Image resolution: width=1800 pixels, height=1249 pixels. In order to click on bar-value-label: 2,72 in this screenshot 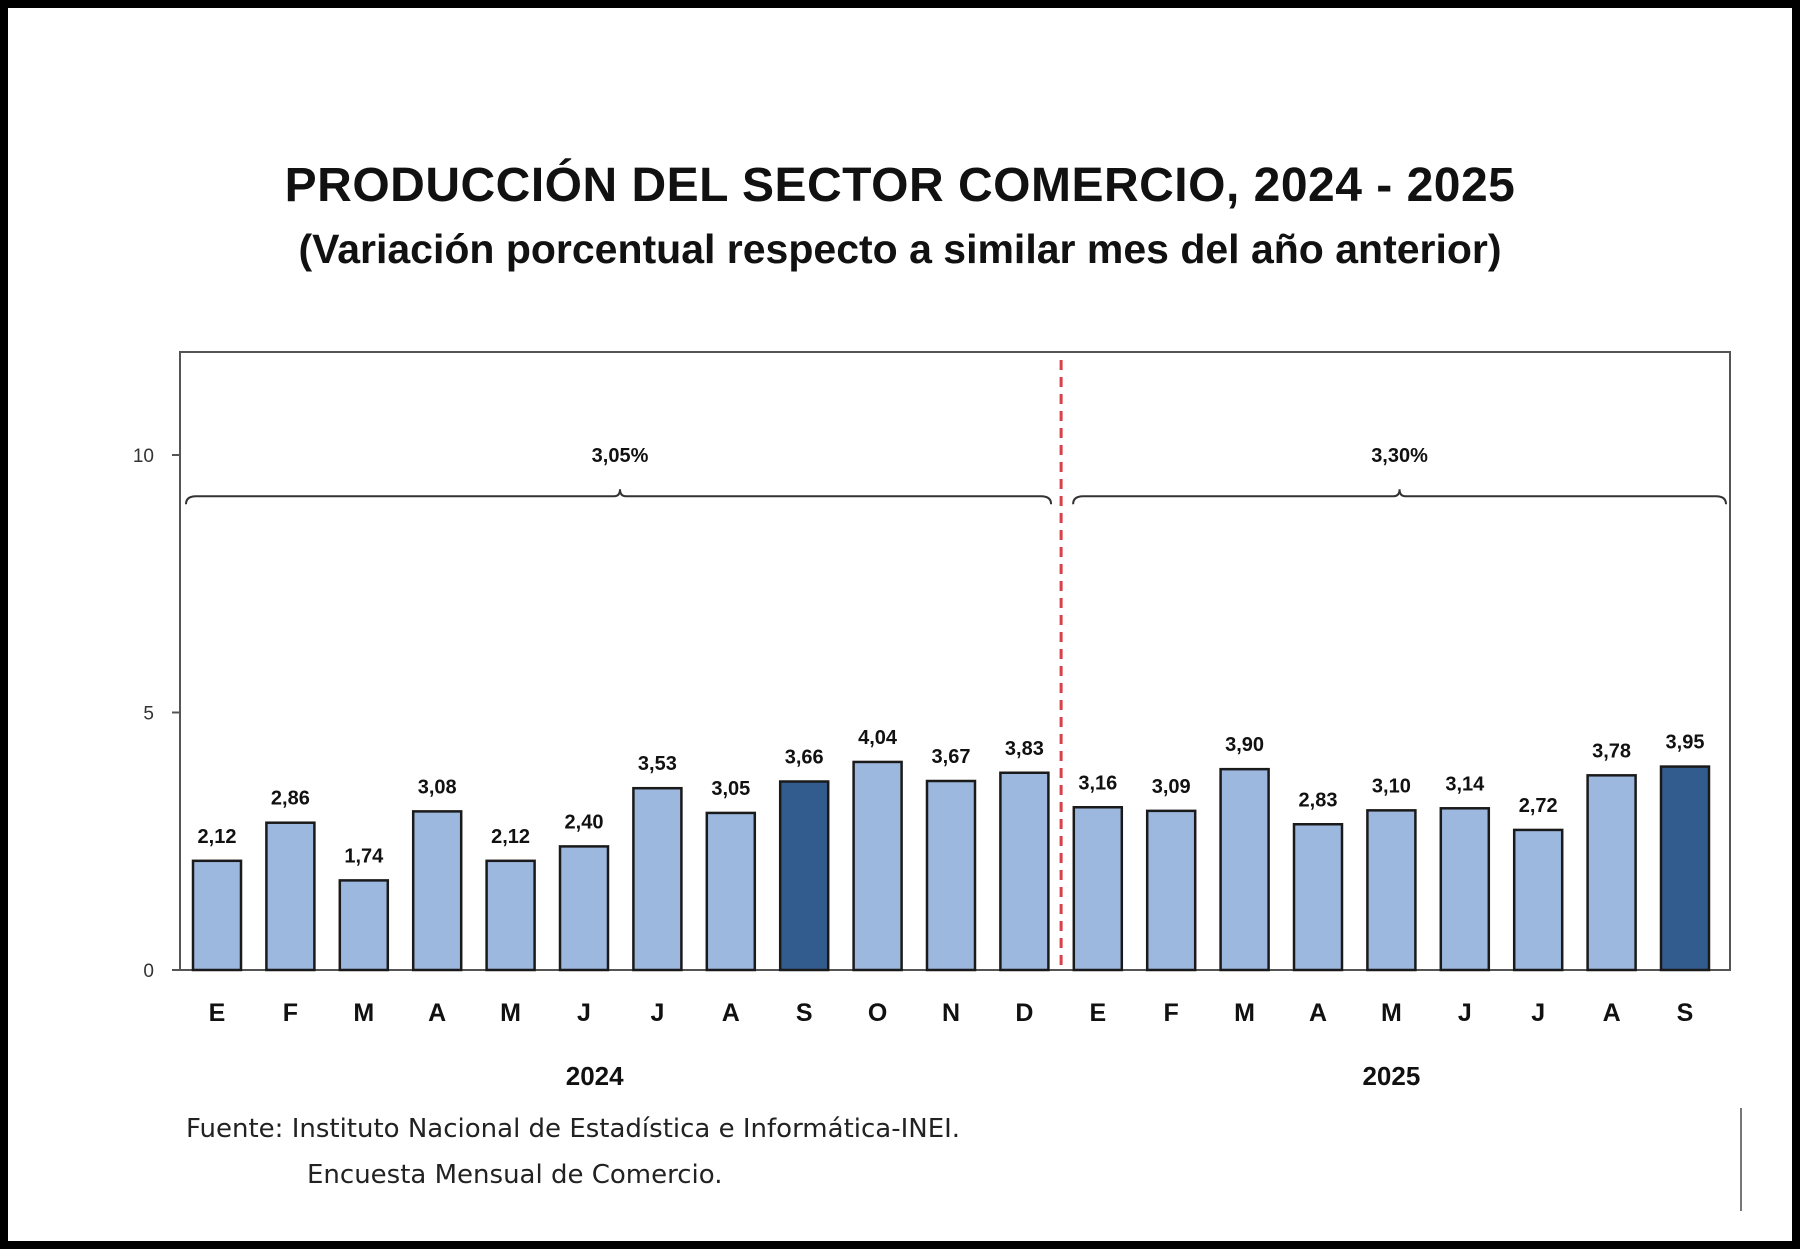, I will do `click(1538, 806)`.